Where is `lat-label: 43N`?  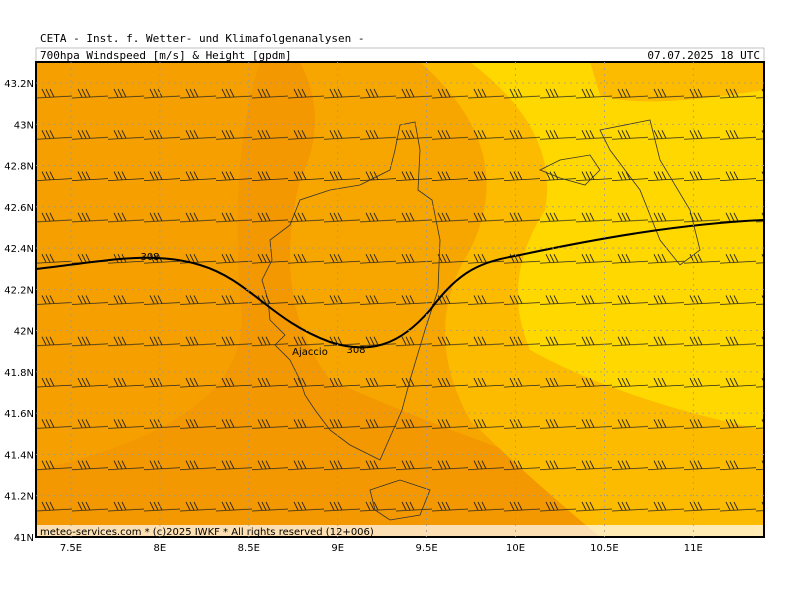 lat-label: 43N is located at coordinates (24, 125).